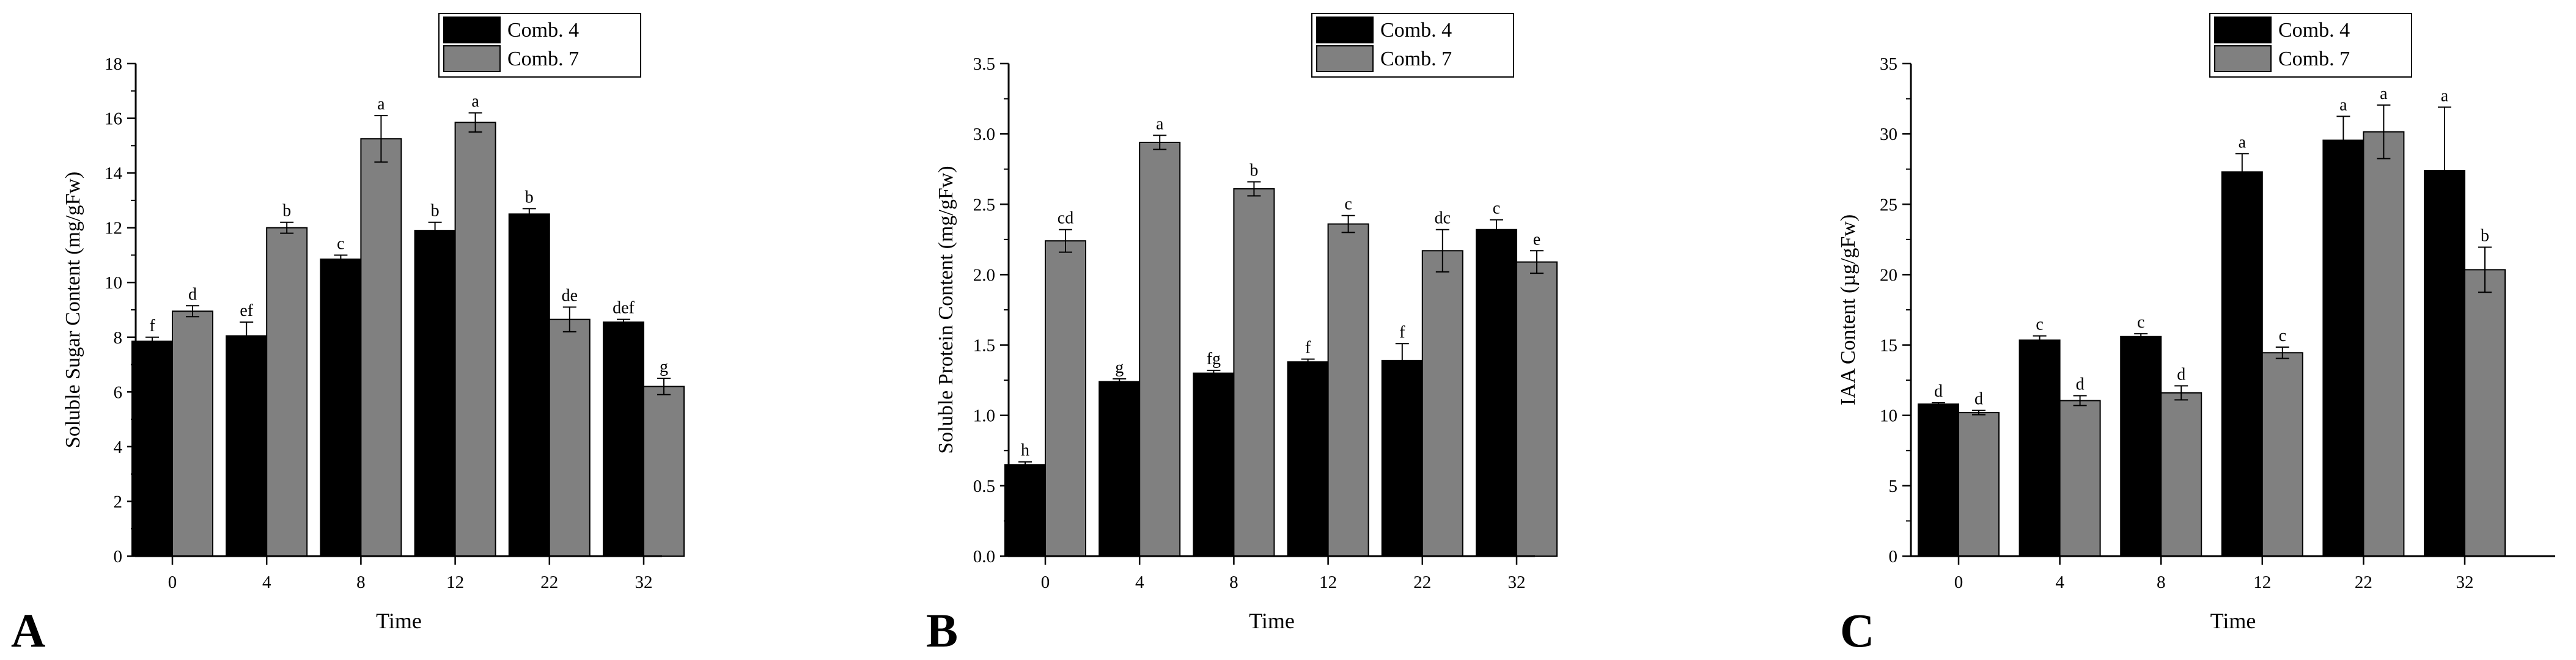 This screenshot has height=660, width=2576. What do you see at coordinates (1025, 451) in the screenshot?
I see `significance-letter: h` at bounding box center [1025, 451].